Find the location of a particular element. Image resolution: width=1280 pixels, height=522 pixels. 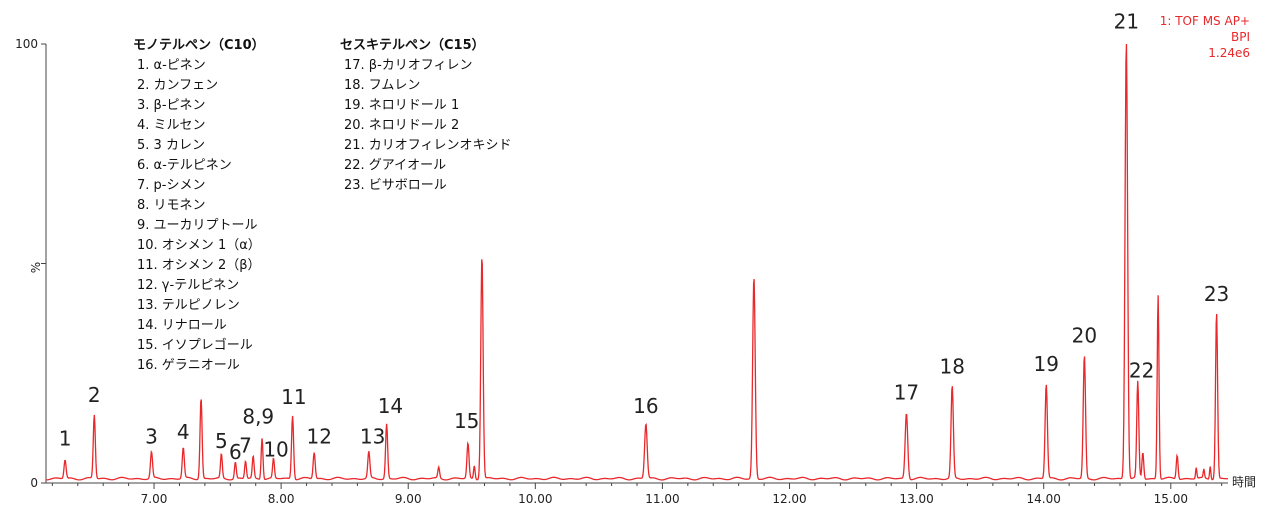

peak-label: 20 is located at coordinates (1084, 336).